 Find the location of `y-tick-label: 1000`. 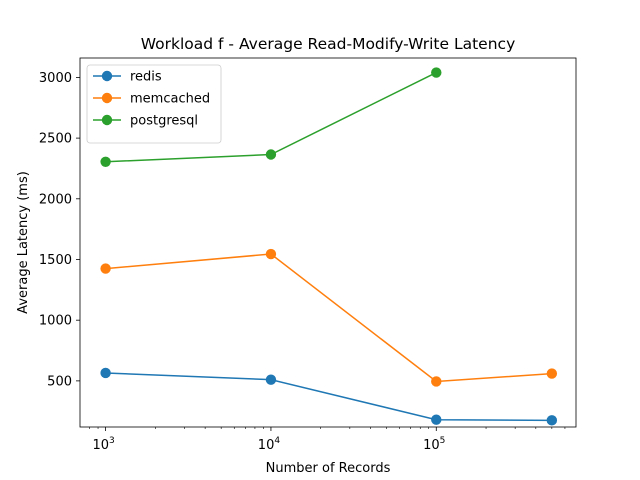

y-tick-label: 1000 is located at coordinates (55, 321).